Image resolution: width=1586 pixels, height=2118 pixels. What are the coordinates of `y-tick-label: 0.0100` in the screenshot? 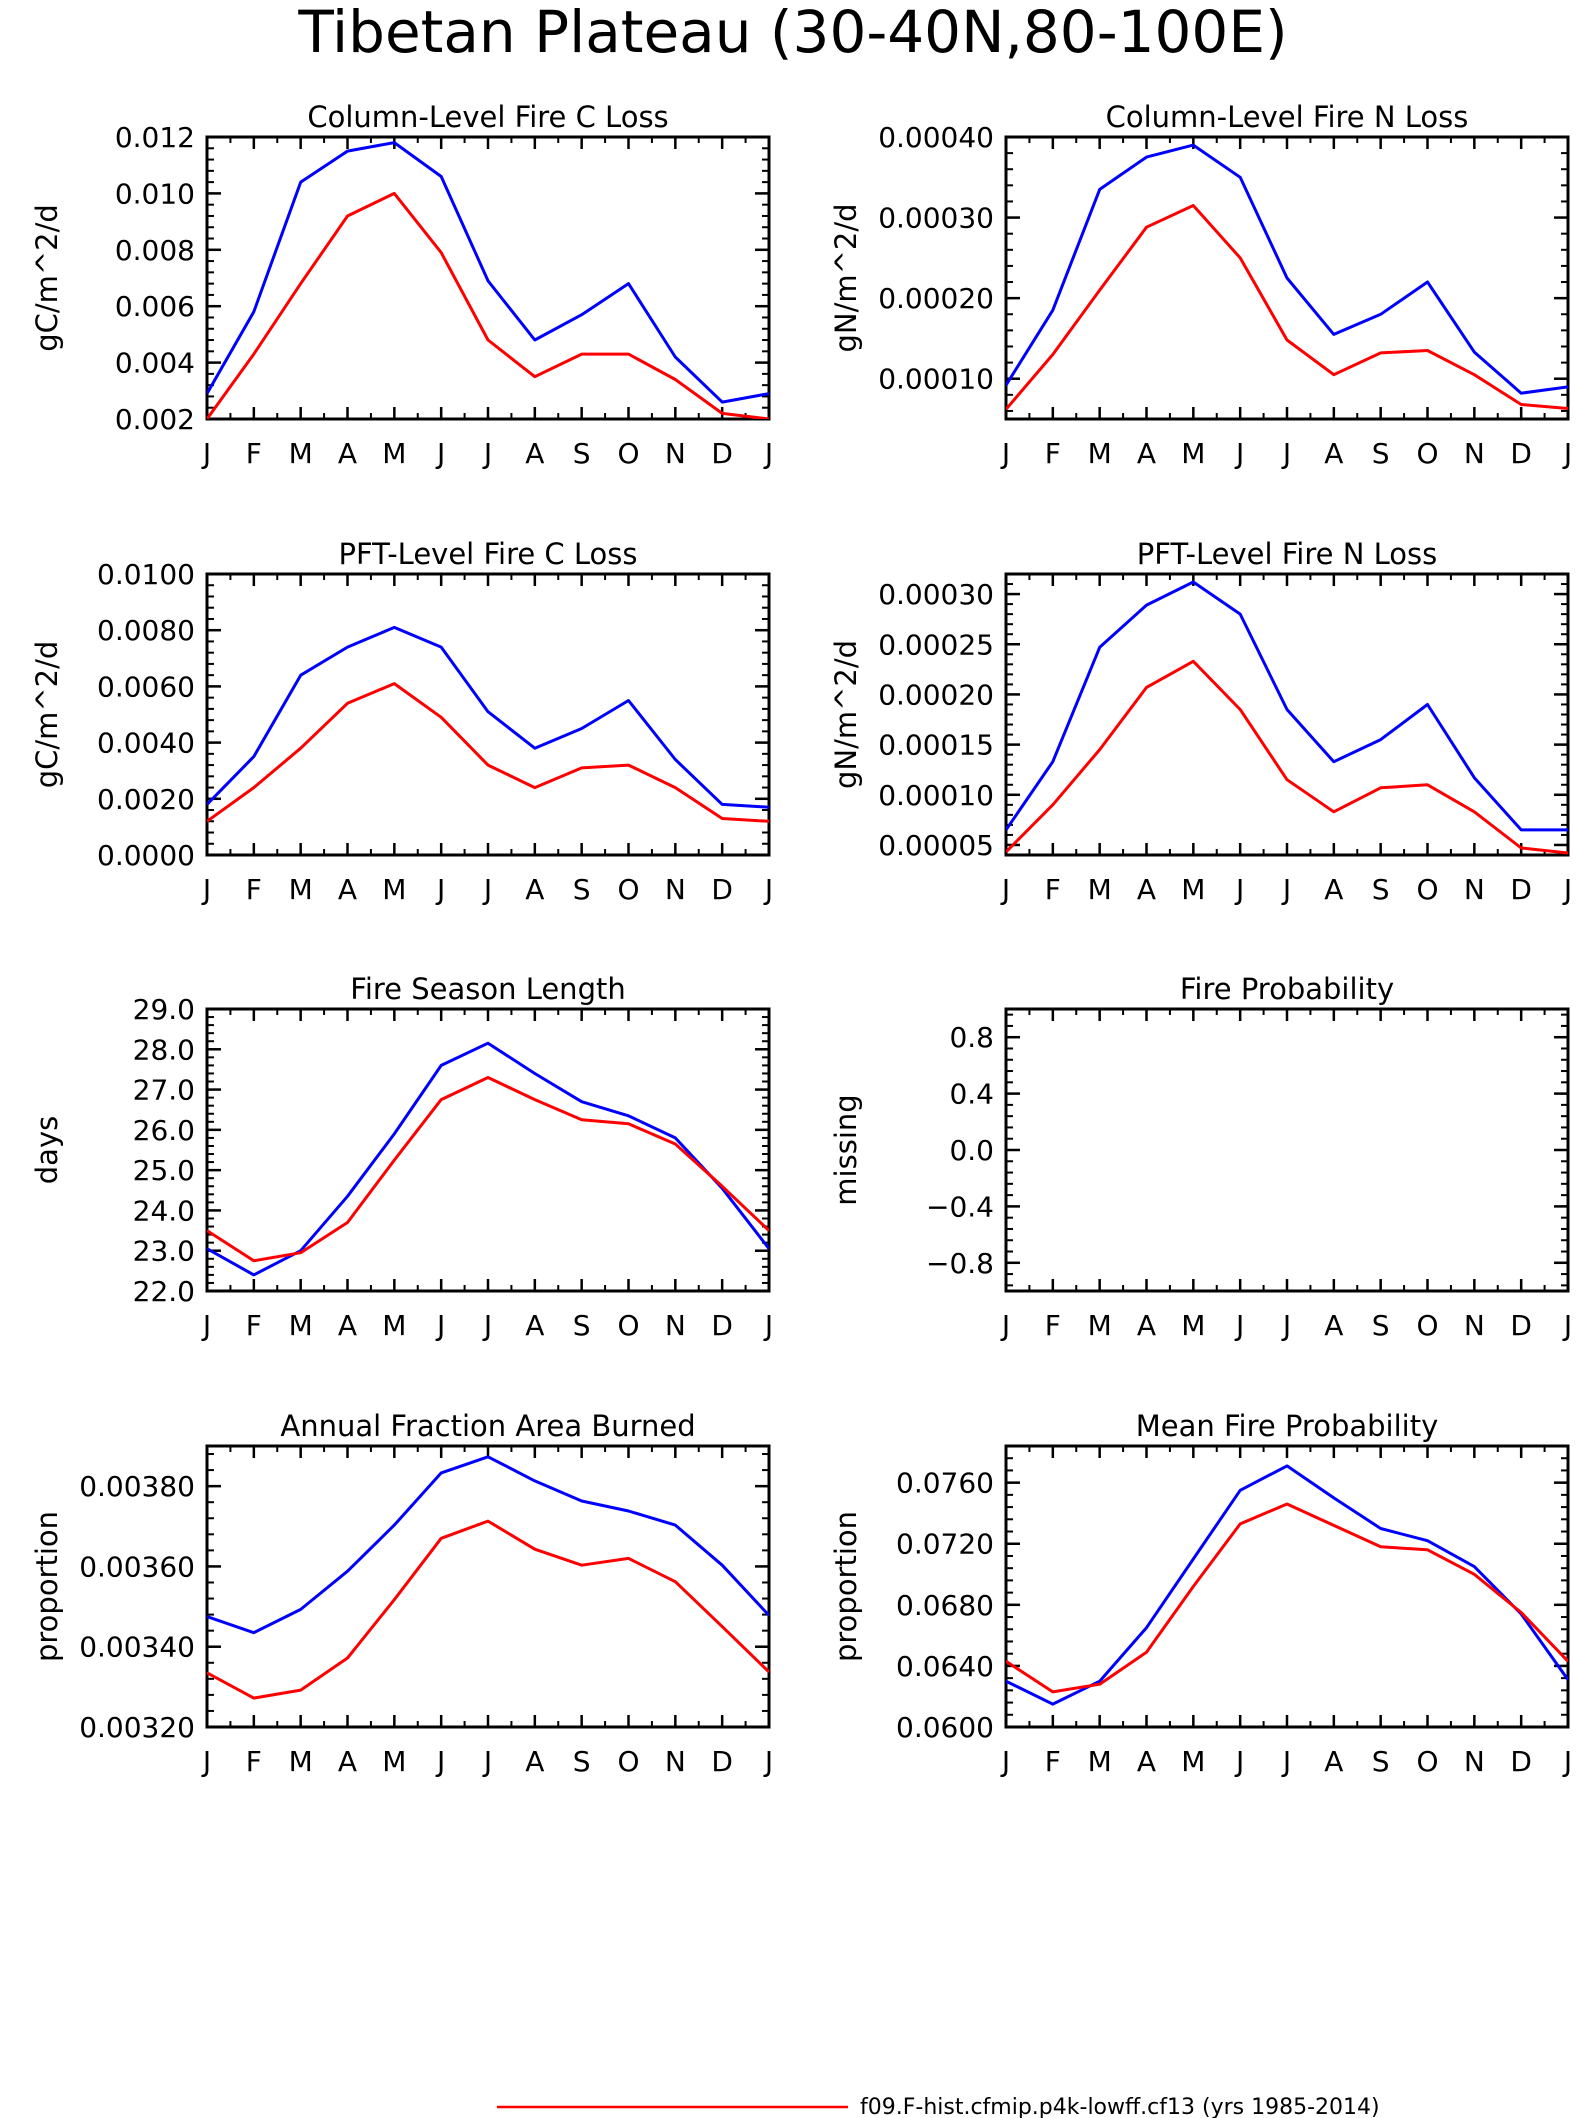 It's located at (146, 574).